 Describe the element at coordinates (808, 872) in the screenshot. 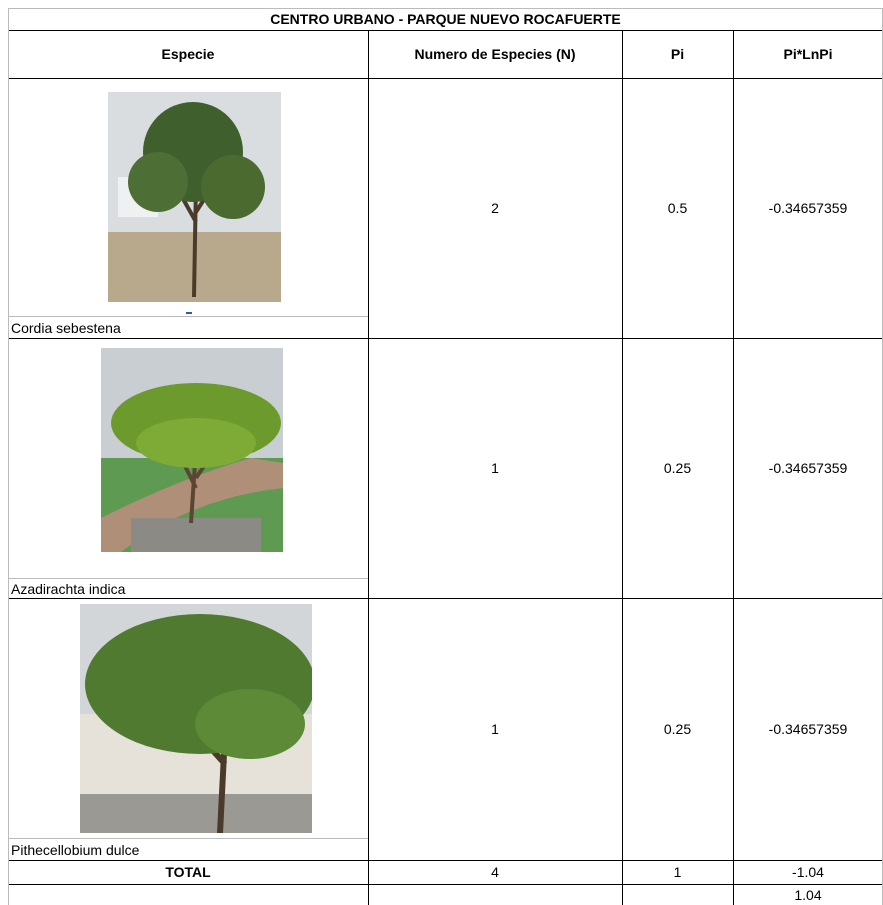

I see `cell: -1.04` at that location.